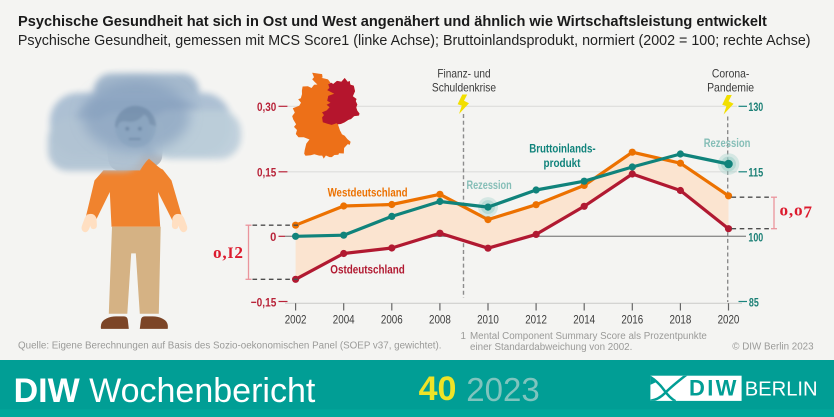 The height and width of the screenshot is (417, 834). I want to click on svg-text: 85, so click(754, 302).